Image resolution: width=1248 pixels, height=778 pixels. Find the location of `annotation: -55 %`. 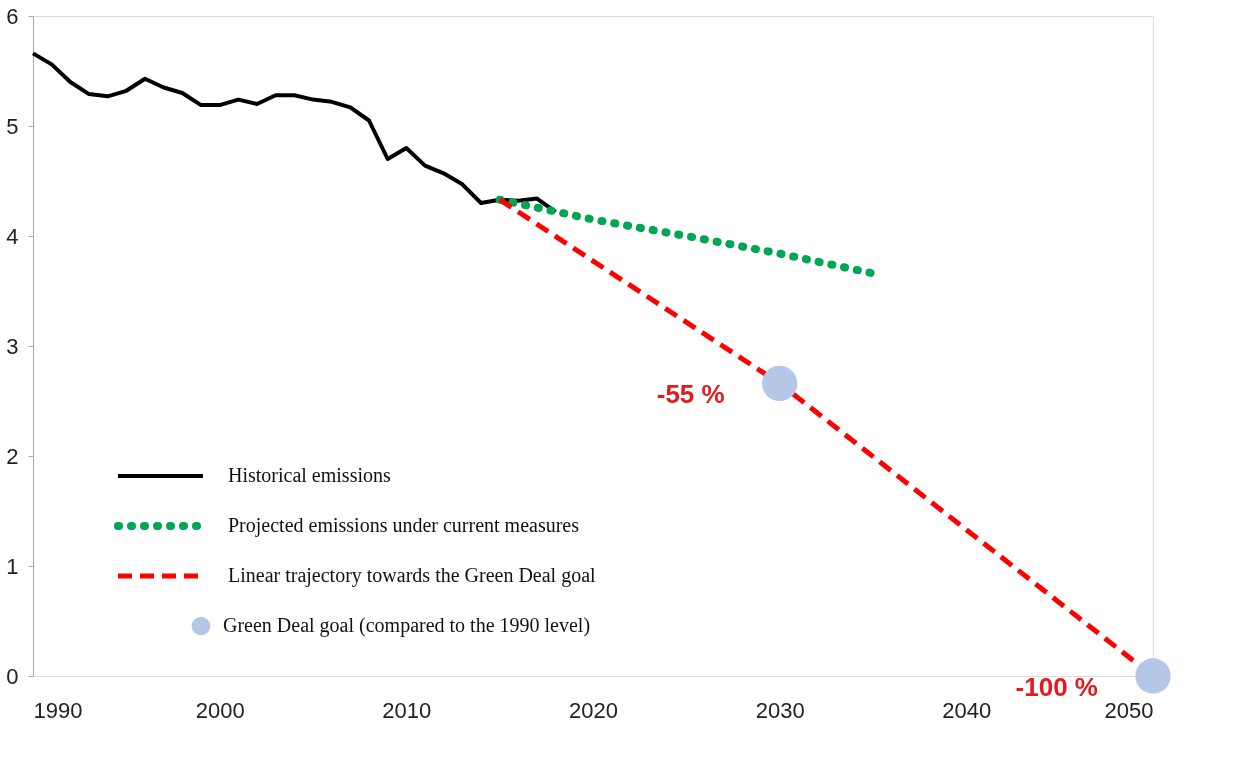

annotation: -55 % is located at coordinates (690, 394).